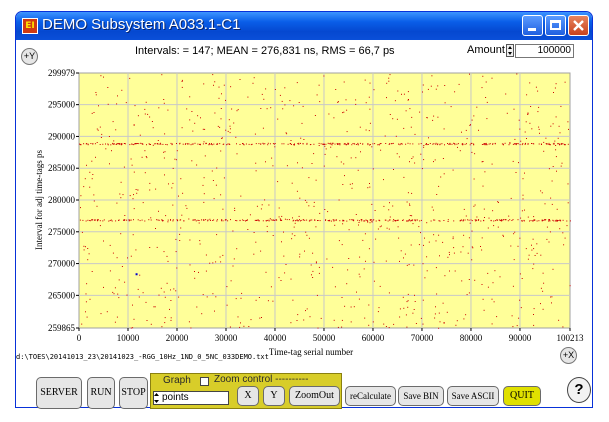 The width and height of the screenshot is (609, 422). What do you see at coordinates (579, 390) in the screenshot?
I see `help-icon: ?` at bounding box center [579, 390].